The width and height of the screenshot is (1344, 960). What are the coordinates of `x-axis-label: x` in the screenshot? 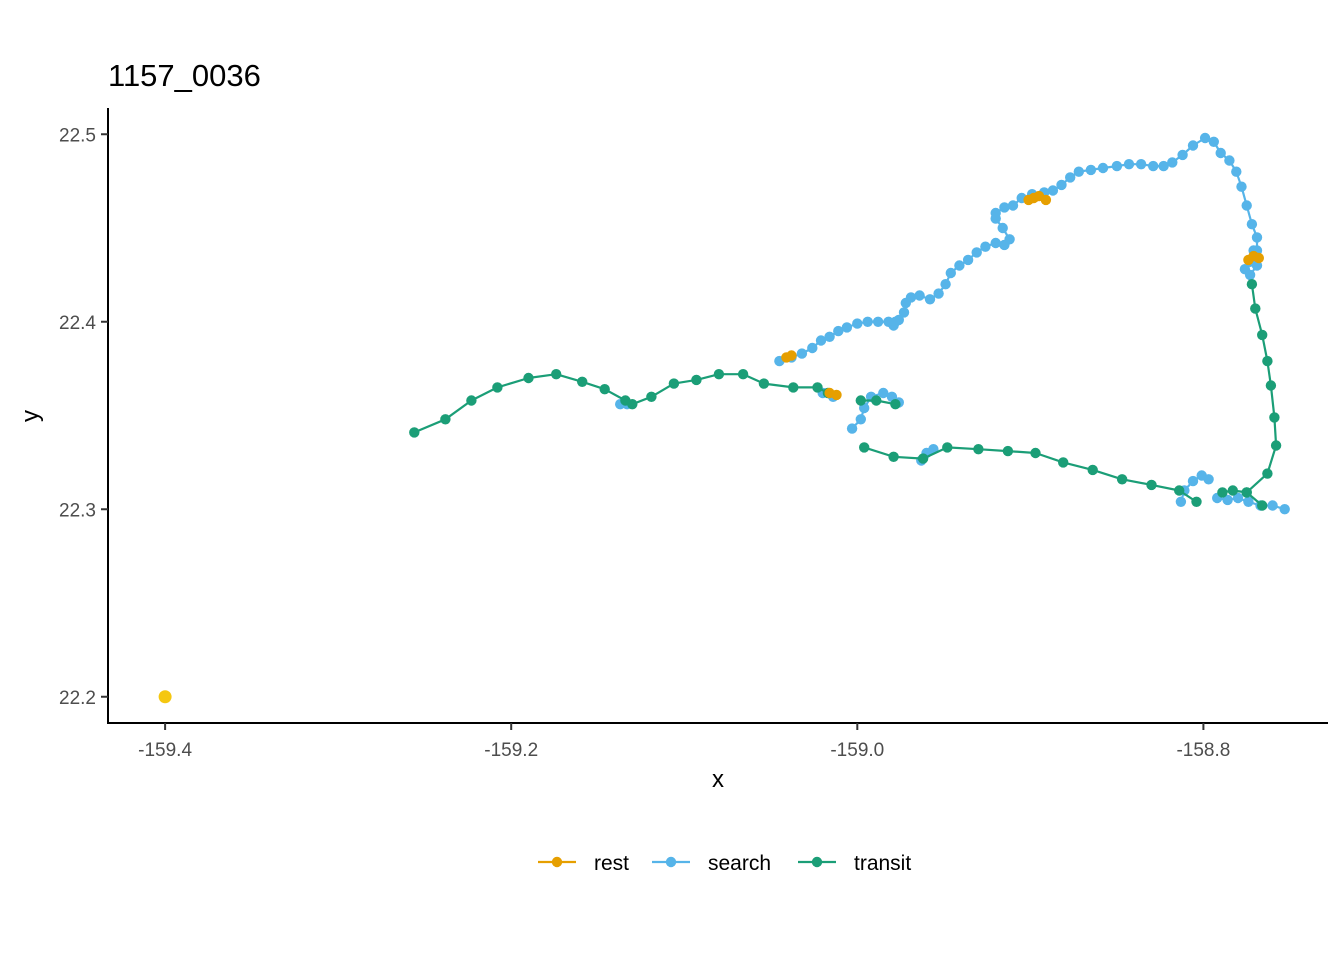 It's located at (718, 779).